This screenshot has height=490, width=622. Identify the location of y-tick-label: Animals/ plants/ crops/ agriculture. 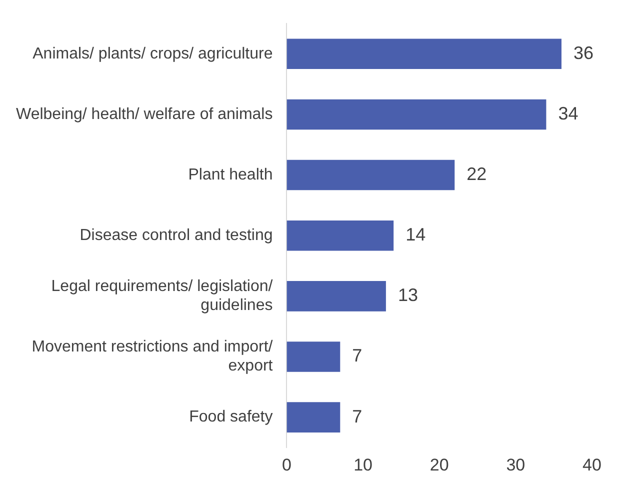
(152, 53).